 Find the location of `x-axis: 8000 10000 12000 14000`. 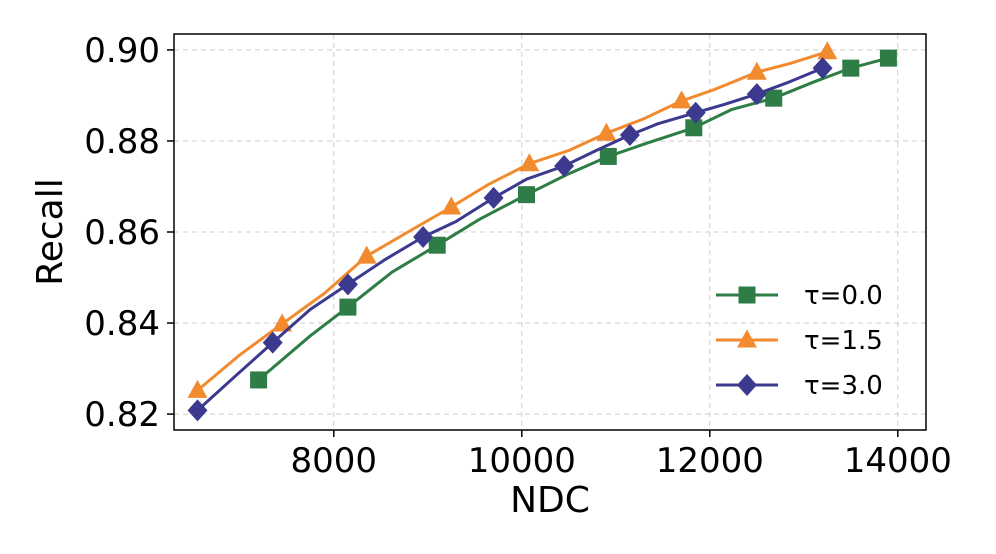

x-axis: 8000 10000 12000 14000 is located at coordinates (621, 455).